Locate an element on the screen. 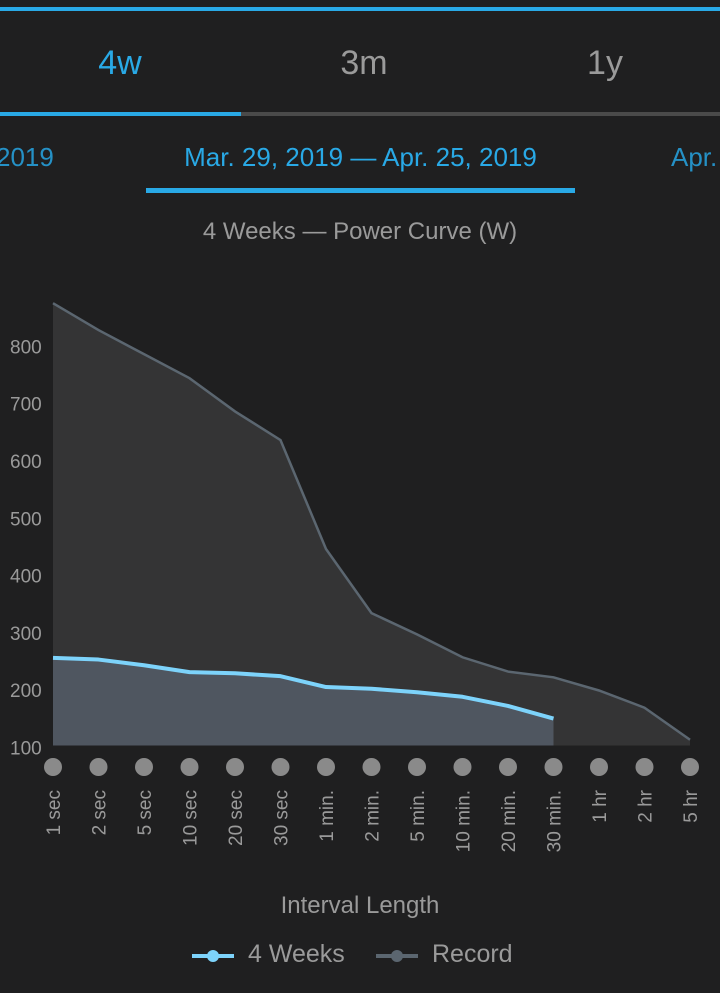  x-tick-label: 10 sec is located at coordinates (191, 818).